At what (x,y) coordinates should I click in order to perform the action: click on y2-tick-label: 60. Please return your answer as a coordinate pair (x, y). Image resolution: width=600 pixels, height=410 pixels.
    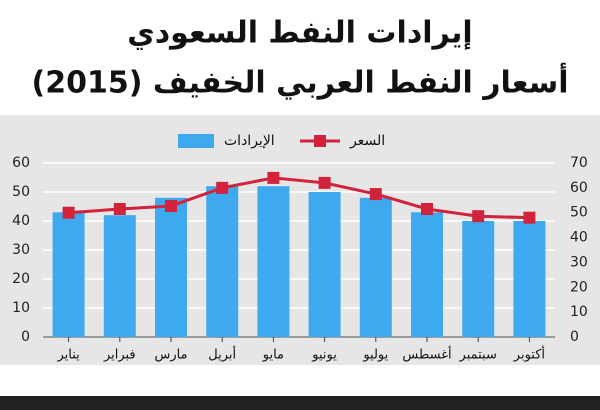
    Looking at the image, I should click on (579, 188).